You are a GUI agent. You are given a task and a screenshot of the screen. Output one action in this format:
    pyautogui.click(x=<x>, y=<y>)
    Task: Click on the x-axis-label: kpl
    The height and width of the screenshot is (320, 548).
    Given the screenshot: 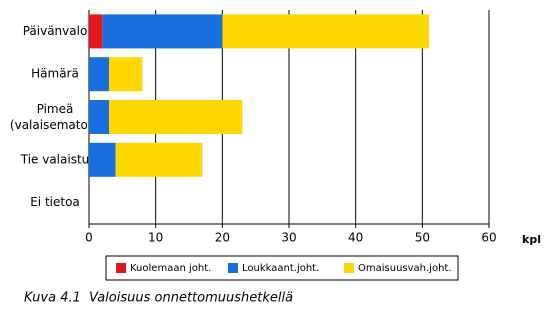 What is the action you would take?
    pyautogui.click(x=531, y=239)
    